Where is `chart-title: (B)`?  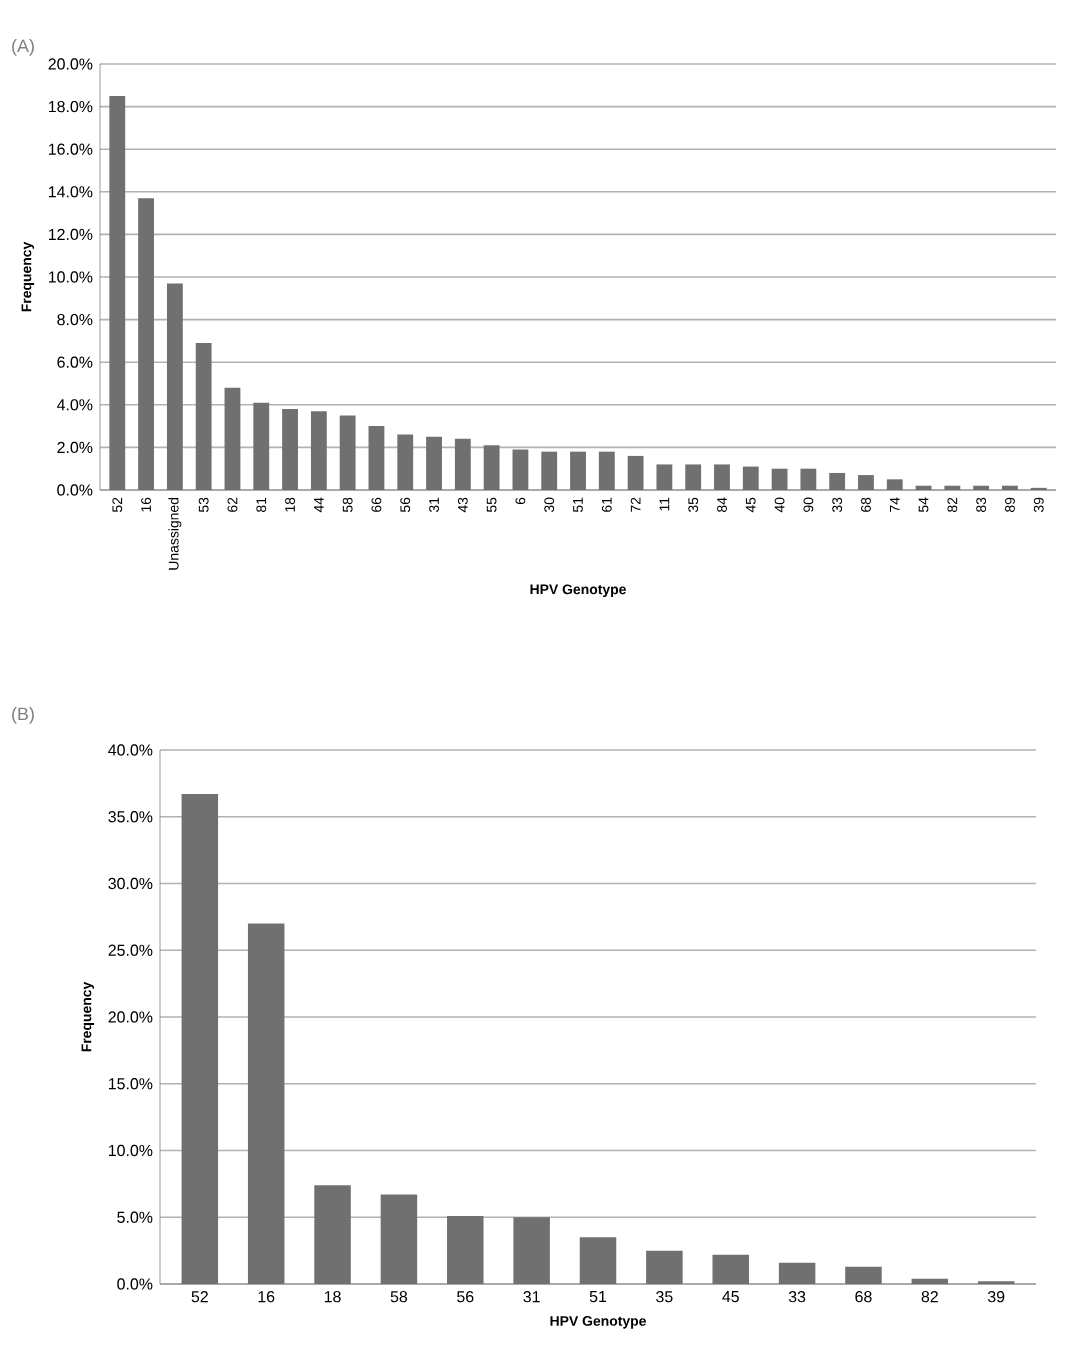
chart-title: (B) is located at coordinates (23, 715).